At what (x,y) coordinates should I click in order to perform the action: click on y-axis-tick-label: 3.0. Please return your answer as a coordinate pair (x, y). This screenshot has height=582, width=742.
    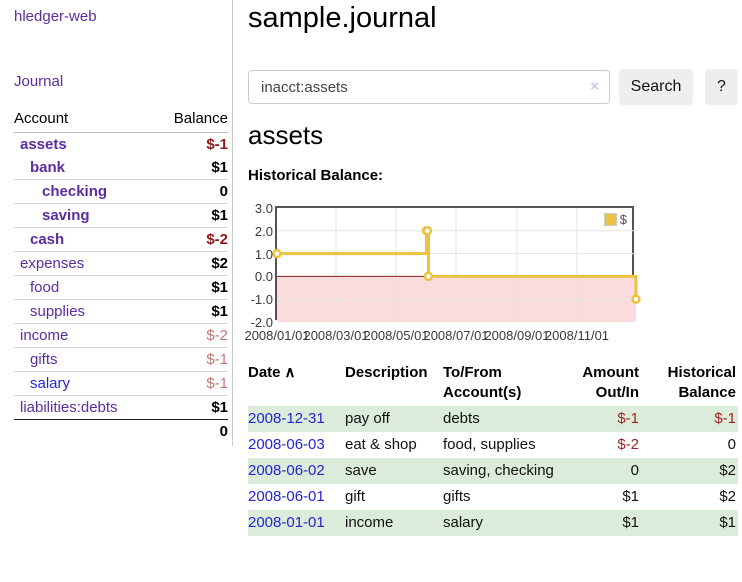
    Looking at the image, I should click on (263, 208).